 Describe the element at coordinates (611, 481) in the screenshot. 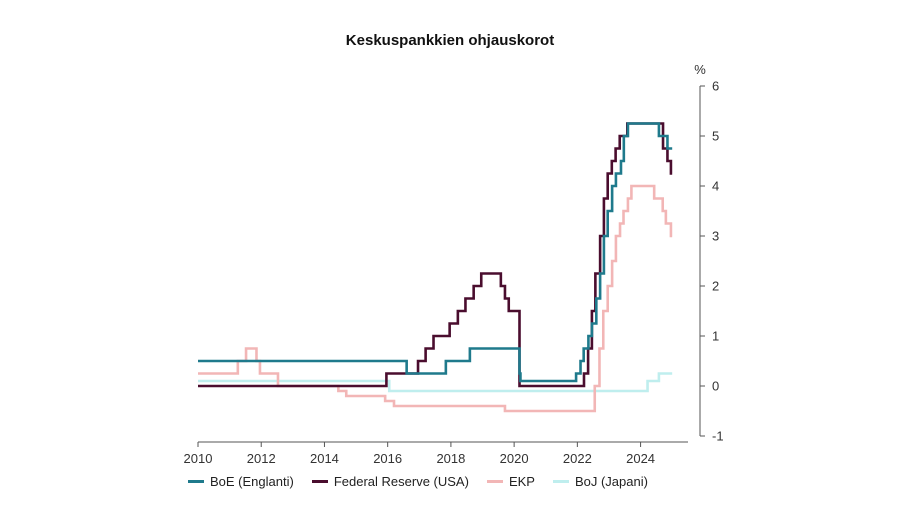

I see `legend-label: BoJ (Japani)` at that location.